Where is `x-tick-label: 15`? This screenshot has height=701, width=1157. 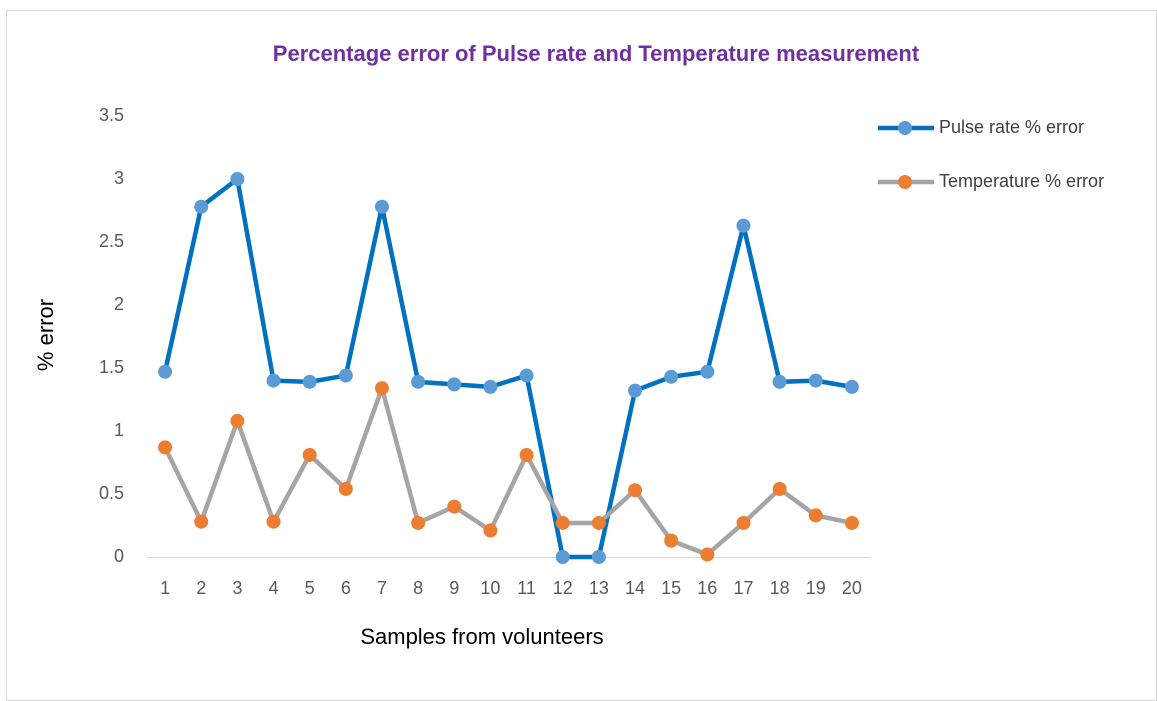
x-tick-label: 15 is located at coordinates (671, 588).